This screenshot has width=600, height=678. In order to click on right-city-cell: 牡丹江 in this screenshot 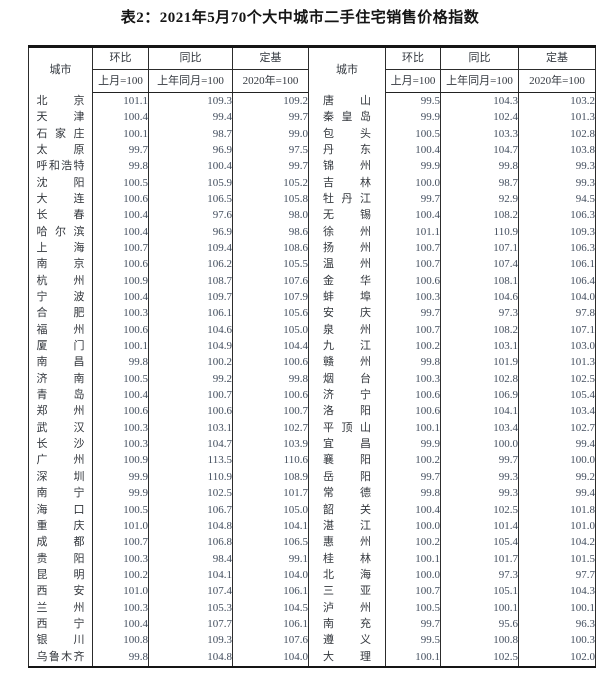, I will do `click(347, 199)`.